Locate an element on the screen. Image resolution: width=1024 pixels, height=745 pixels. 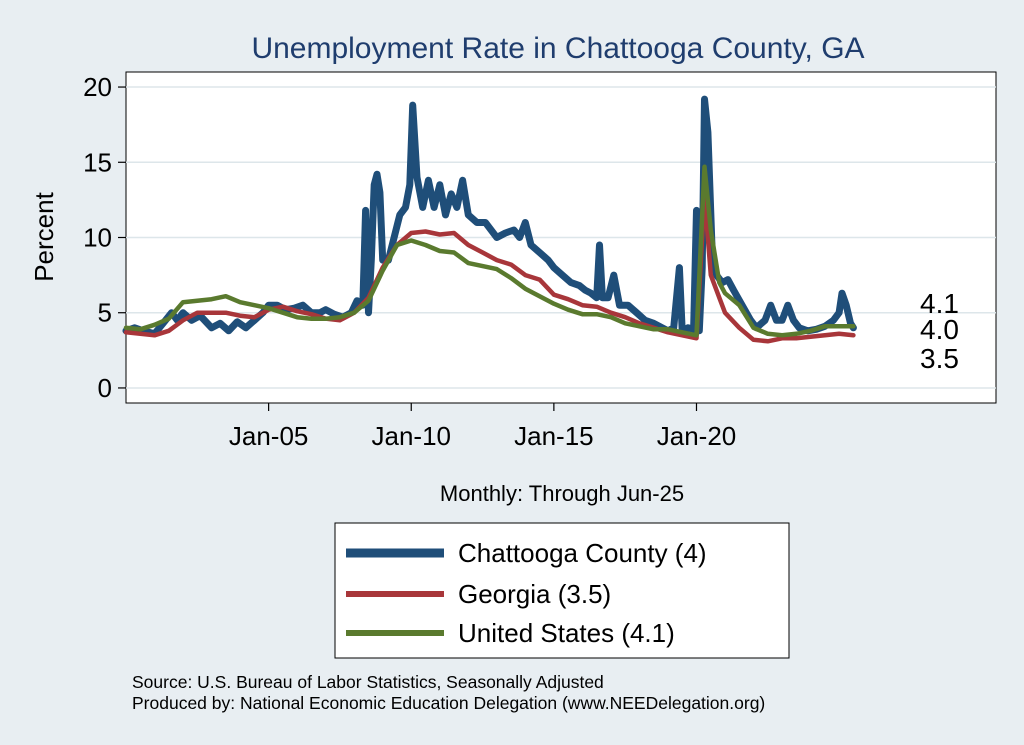
end-label-chattooga: 4.0 is located at coordinates (939, 329).